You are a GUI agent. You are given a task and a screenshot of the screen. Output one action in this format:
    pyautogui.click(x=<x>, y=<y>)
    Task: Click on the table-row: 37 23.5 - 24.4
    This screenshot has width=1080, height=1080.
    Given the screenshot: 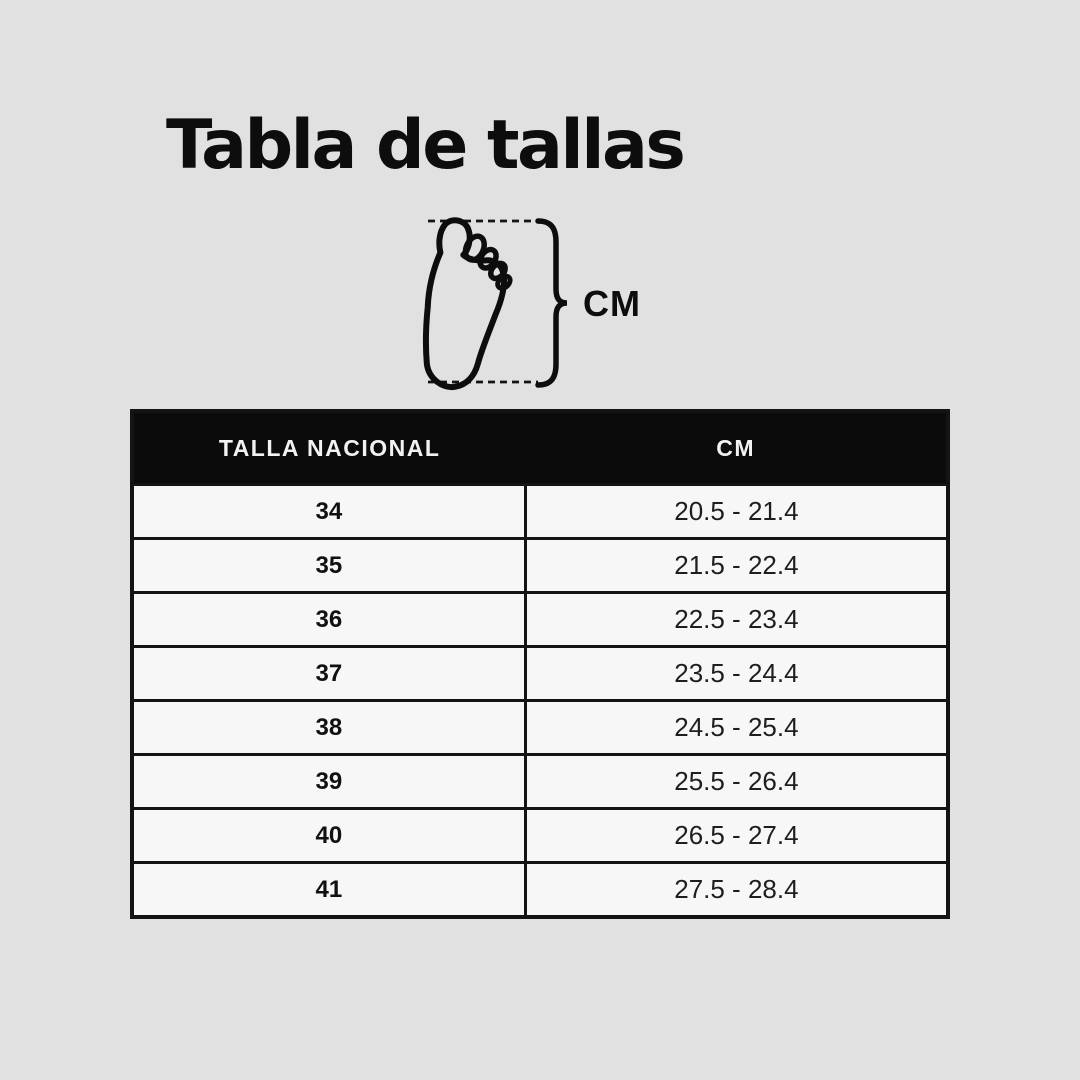 What is the action you would take?
    pyautogui.click(x=540, y=673)
    